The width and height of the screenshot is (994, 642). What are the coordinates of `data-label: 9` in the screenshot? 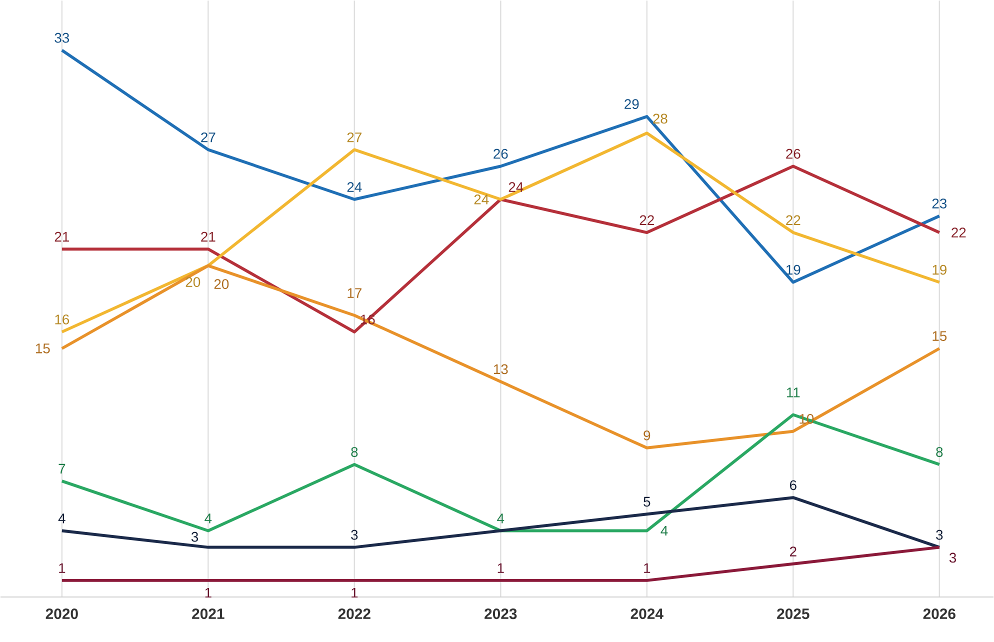 It's located at (647, 435).